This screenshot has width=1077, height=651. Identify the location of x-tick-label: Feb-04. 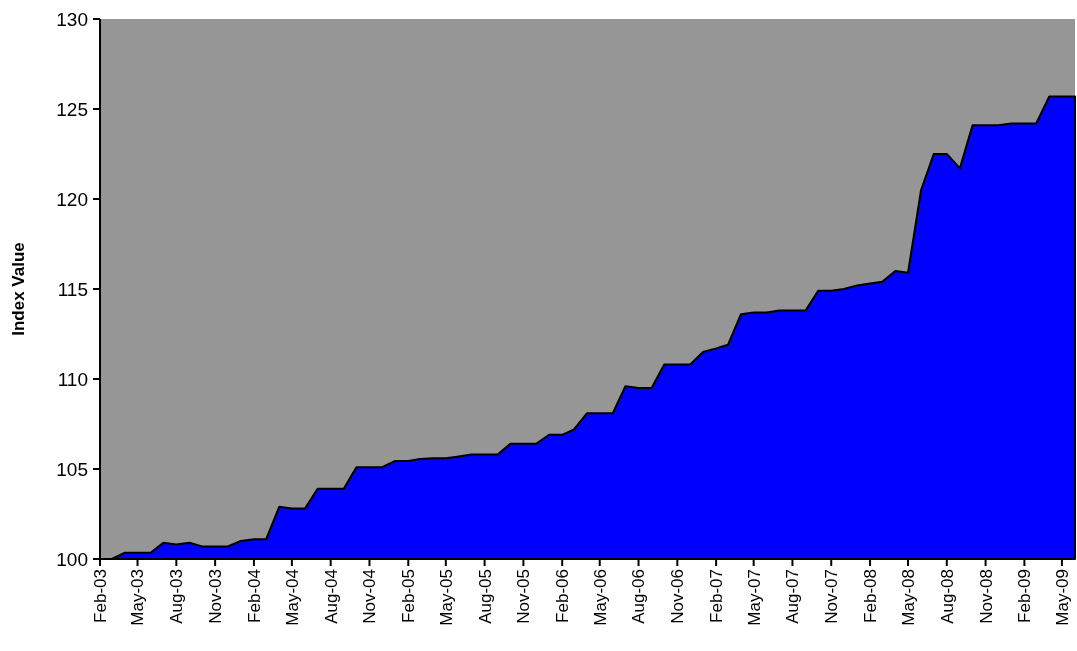
(254, 596).